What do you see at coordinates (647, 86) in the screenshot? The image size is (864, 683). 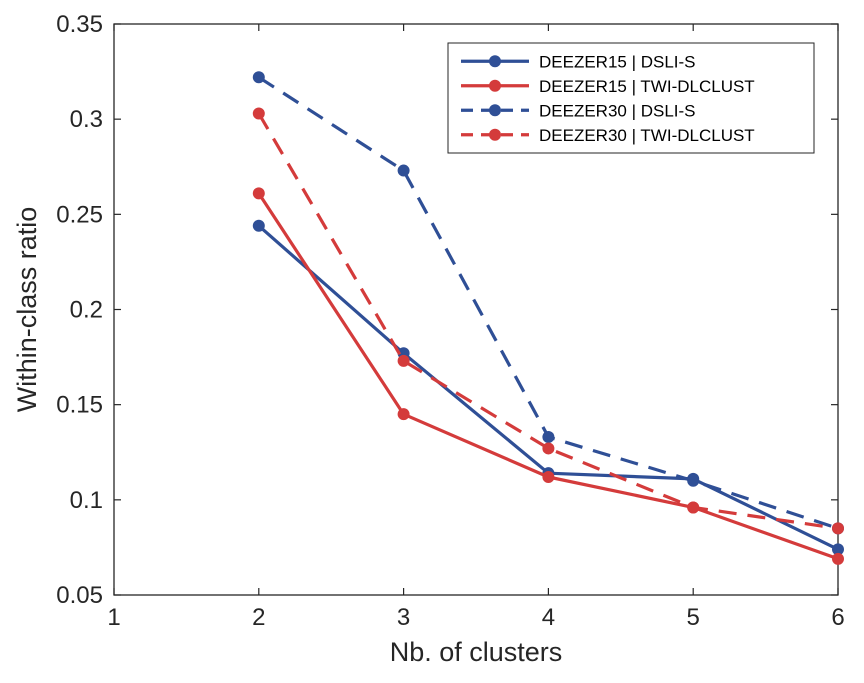 I see `legend-label: DEEZER15 | TWI-DLCLUST` at bounding box center [647, 86].